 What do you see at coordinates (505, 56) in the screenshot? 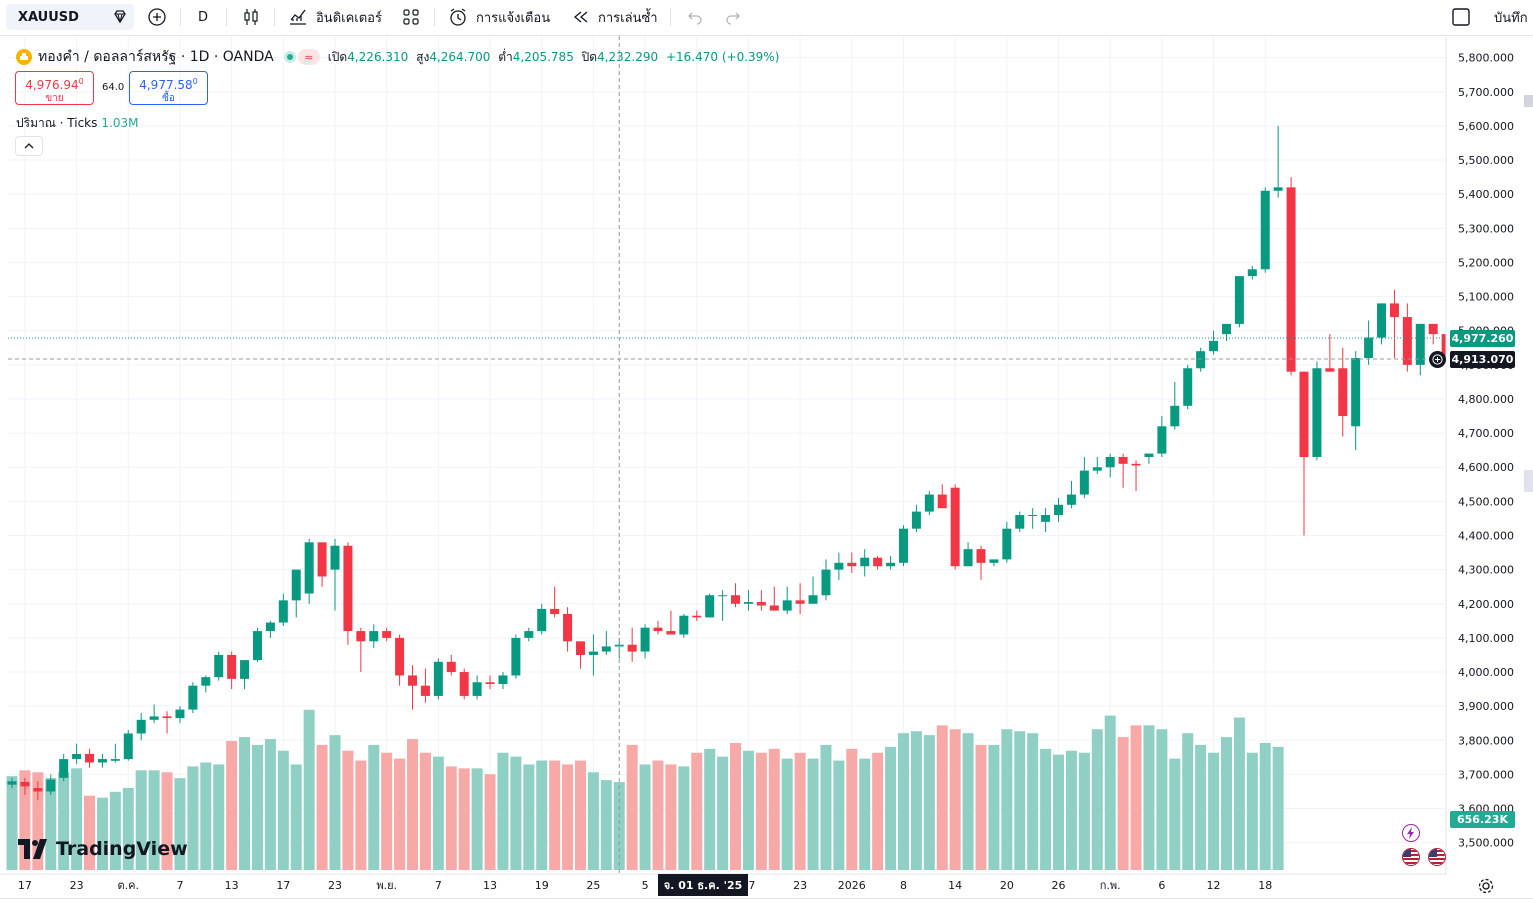
I see `low-label: ต่ำ` at bounding box center [505, 56].